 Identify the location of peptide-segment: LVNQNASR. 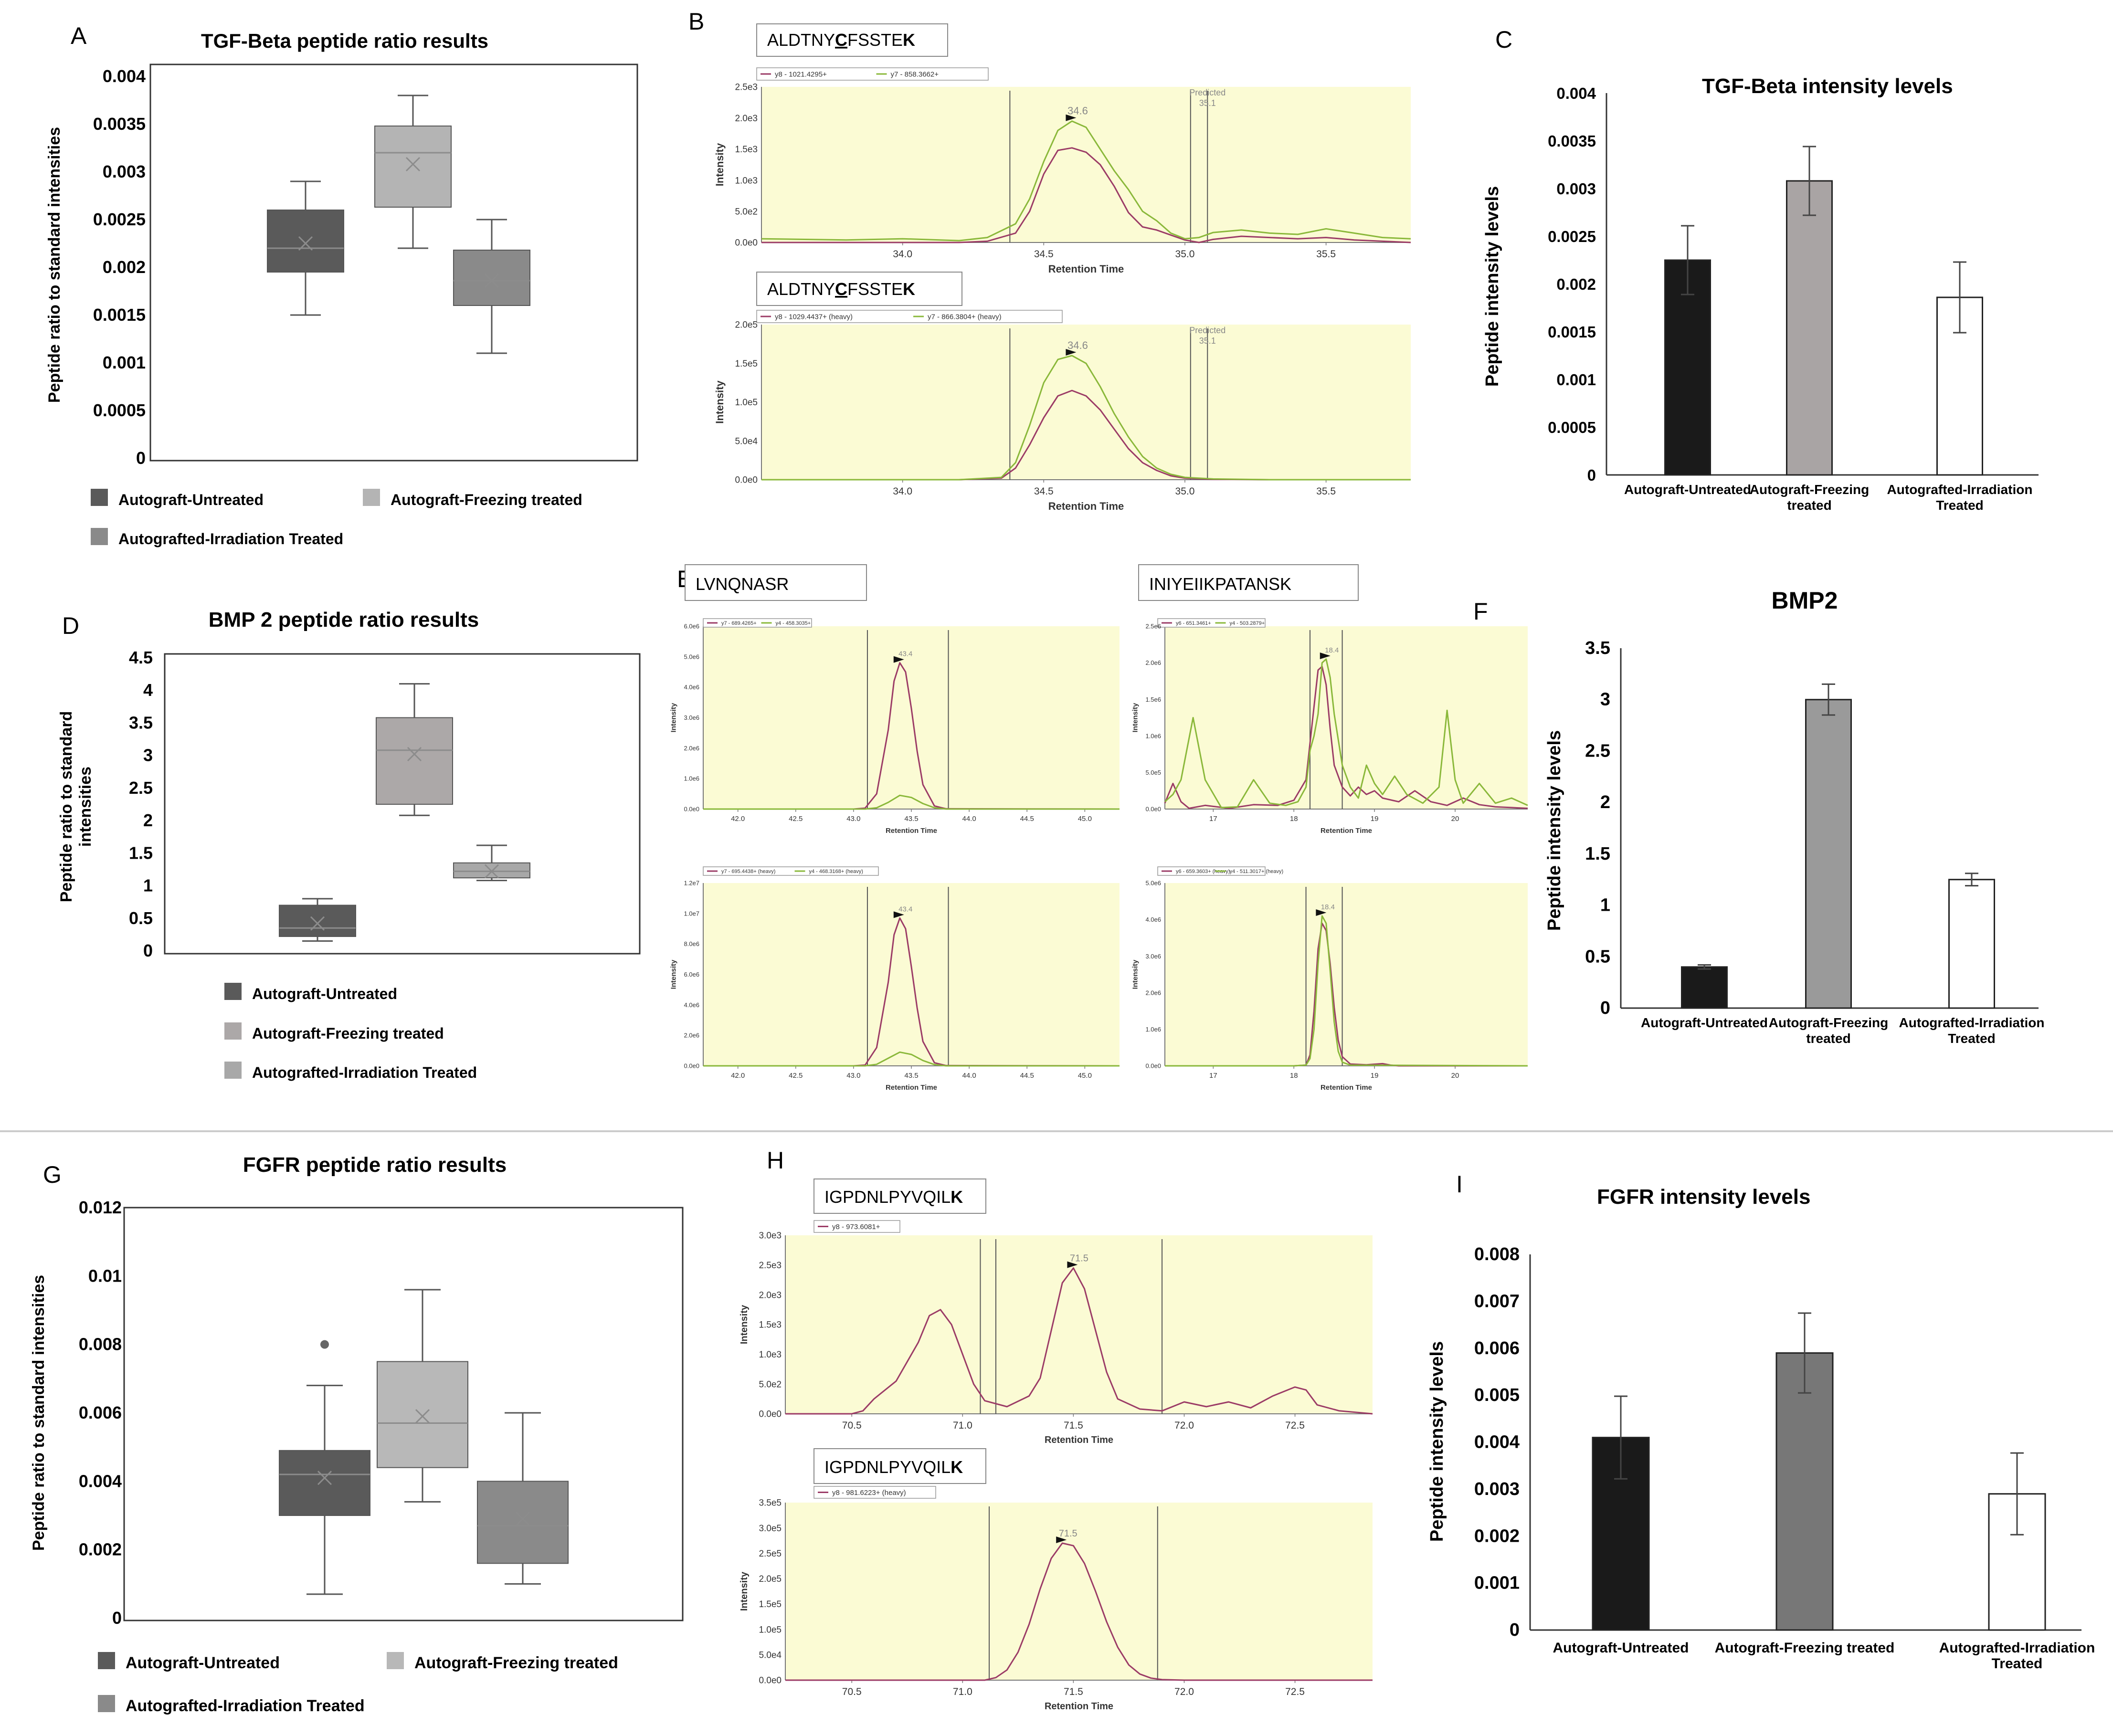
(742, 584).